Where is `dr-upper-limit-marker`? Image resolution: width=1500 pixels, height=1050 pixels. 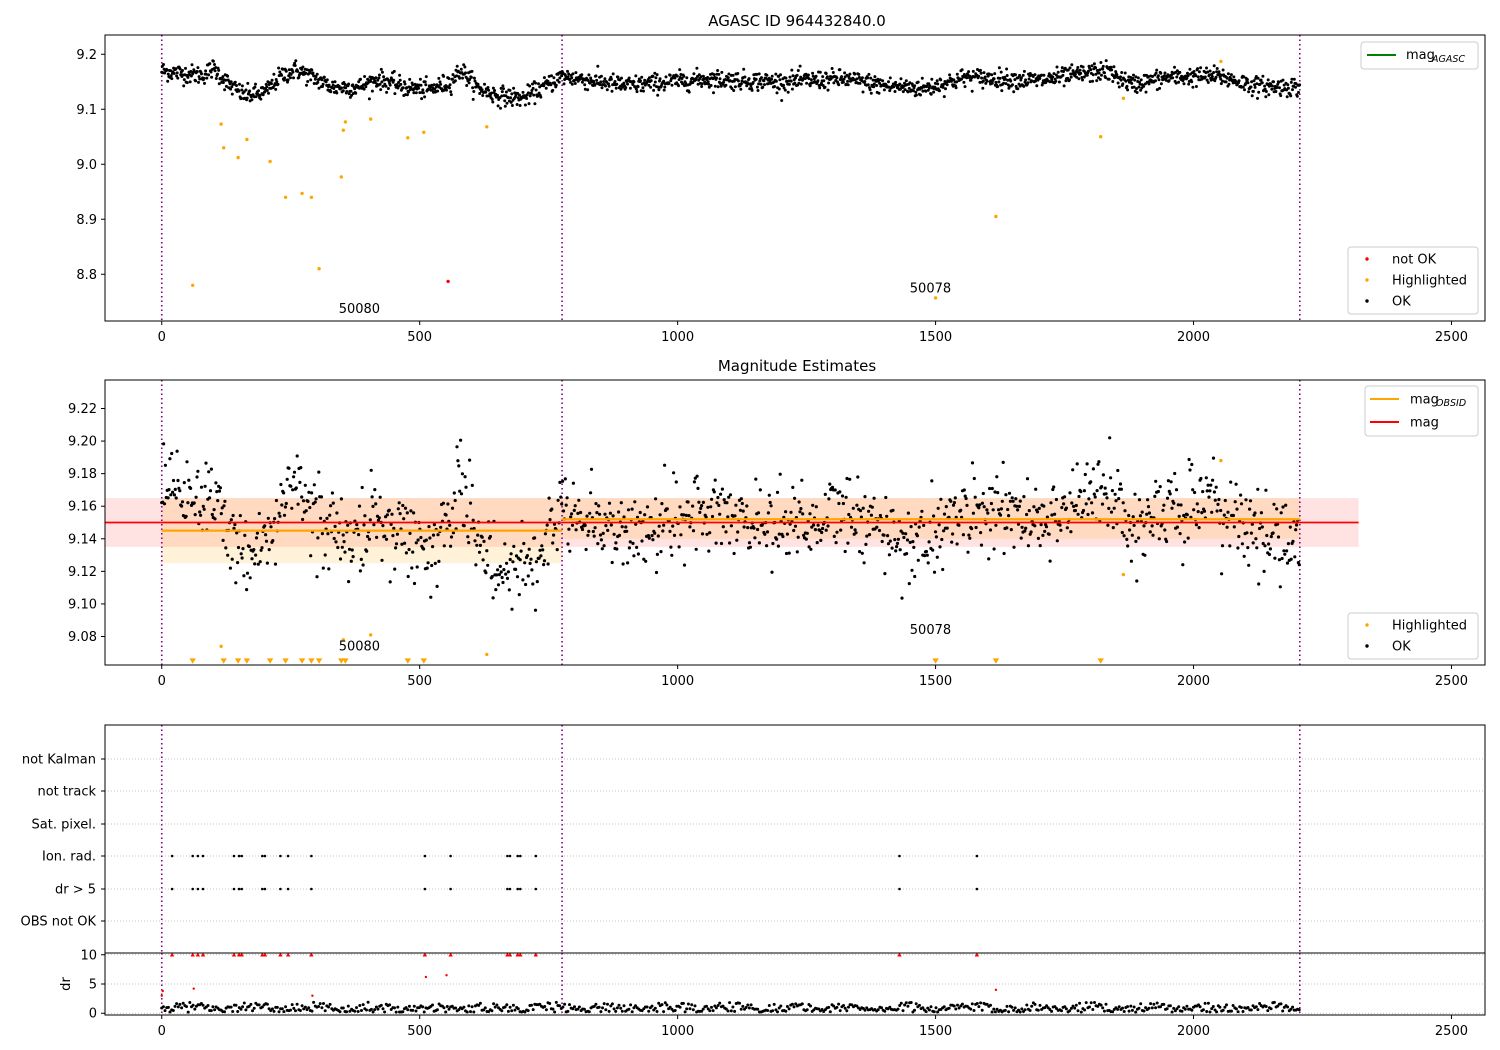
dr-upper-limit-marker is located at coordinates (241, 954).